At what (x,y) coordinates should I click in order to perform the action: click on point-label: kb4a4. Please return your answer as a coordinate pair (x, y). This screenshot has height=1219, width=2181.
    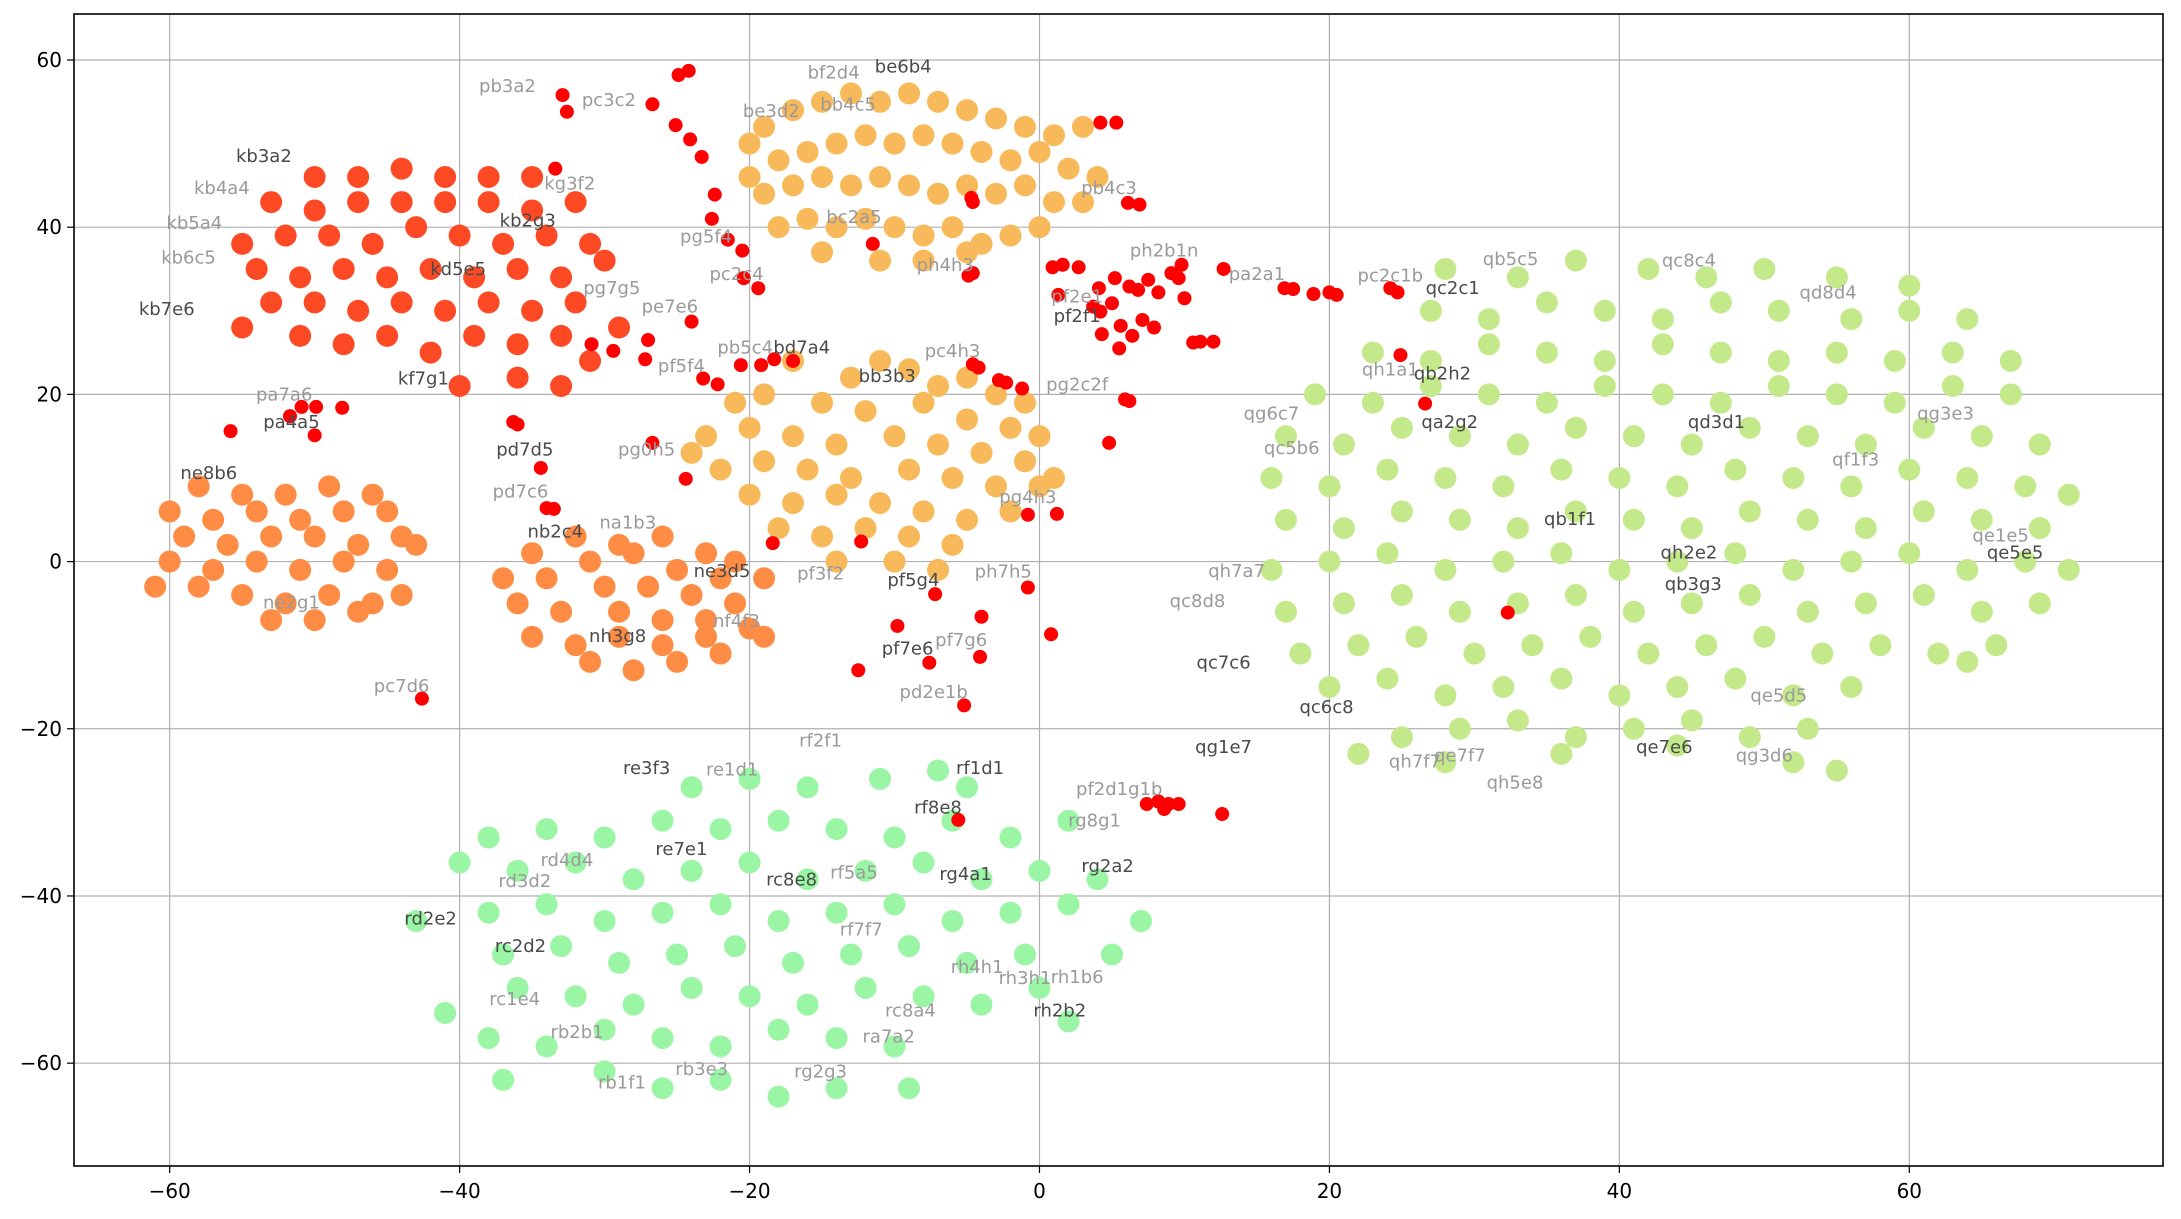
    Looking at the image, I should click on (222, 188).